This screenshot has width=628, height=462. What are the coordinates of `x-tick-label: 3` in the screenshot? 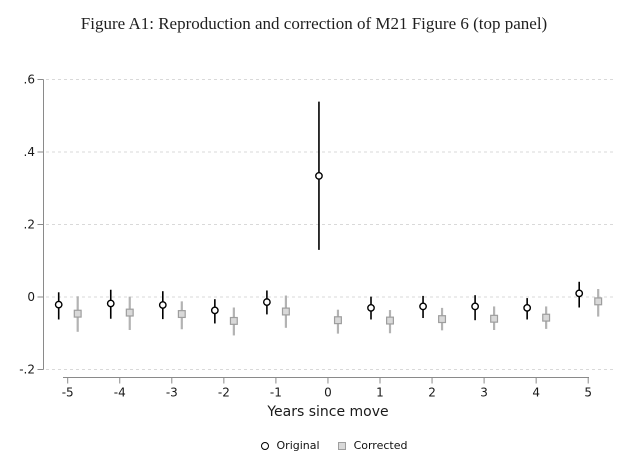 It's located at (484, 393).